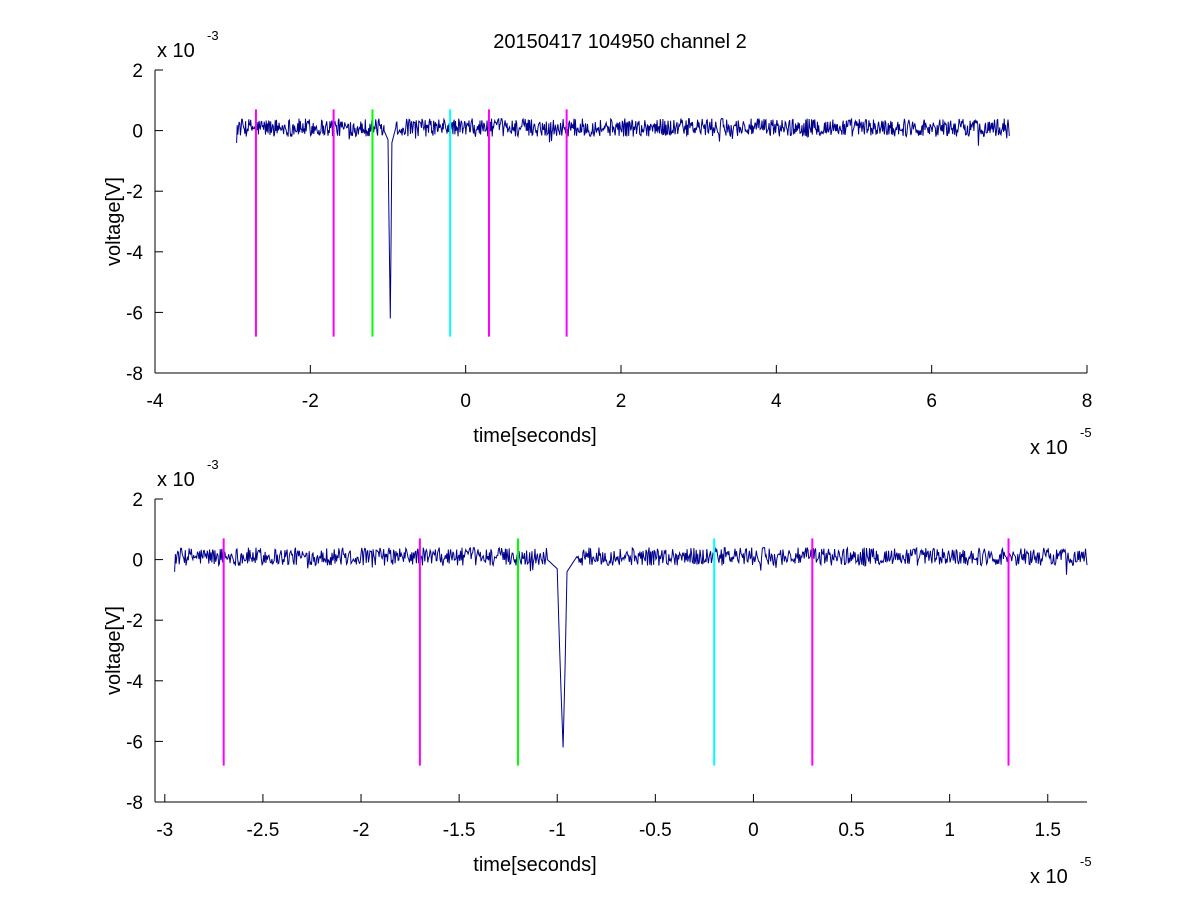  I want to click on x-tick-label: -1.5, so click(459, 830).